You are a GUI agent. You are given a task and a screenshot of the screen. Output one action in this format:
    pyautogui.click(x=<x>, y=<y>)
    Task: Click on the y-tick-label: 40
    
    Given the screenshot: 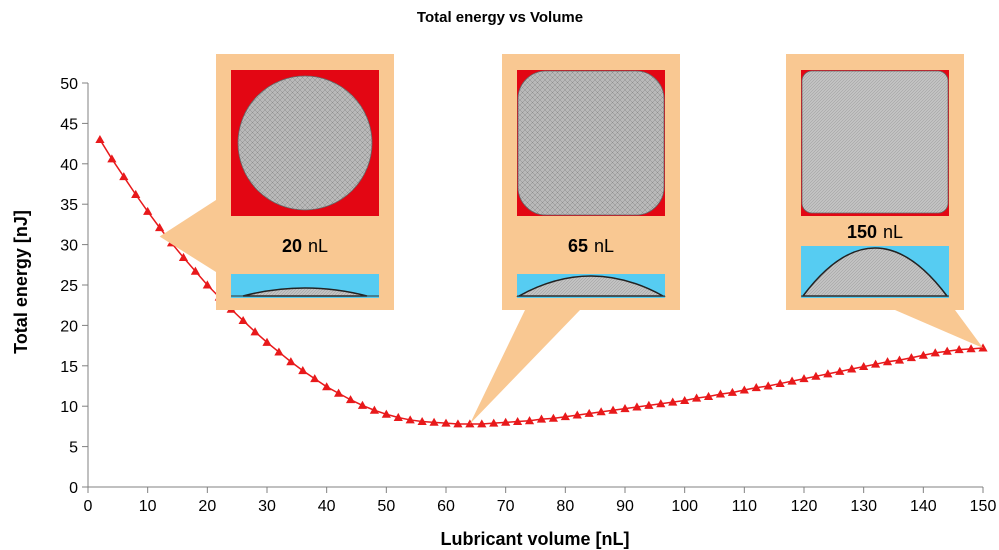 What is the action you would take?
    pyautogui.click(x=69, y=165)
    